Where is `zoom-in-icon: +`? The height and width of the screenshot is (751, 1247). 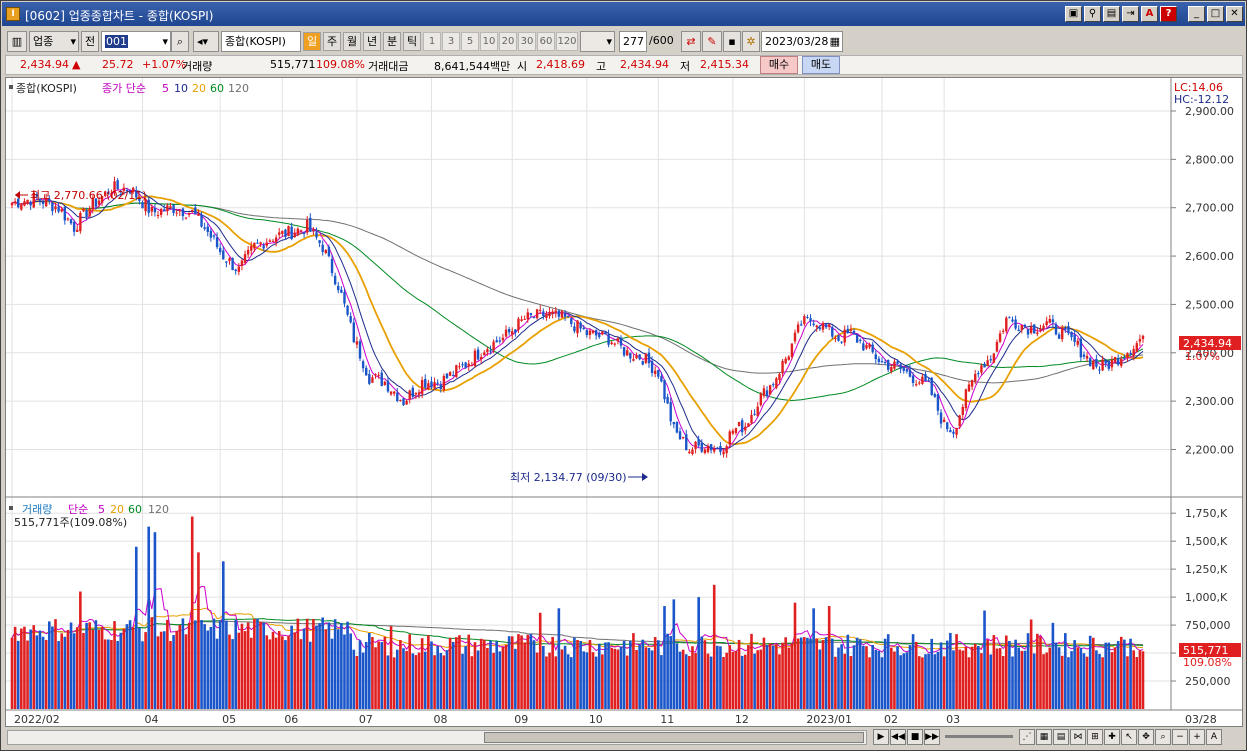
zoom-in-icon: + is located at coordinates (1197, 737).